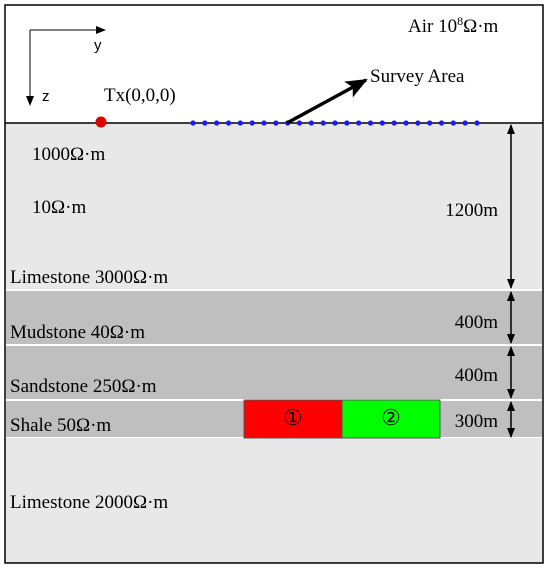 The height and width of the screenshot is (568, 550). I want to click on survey-arrow, so click(327, 101).